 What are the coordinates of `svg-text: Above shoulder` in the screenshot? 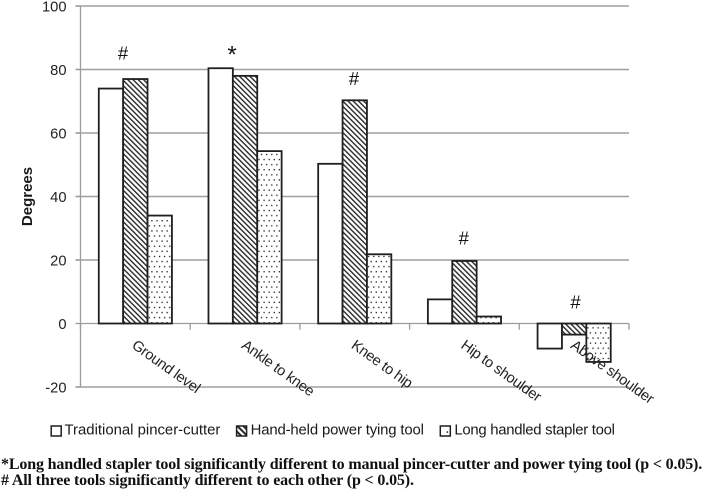 It's located at (611, 373).